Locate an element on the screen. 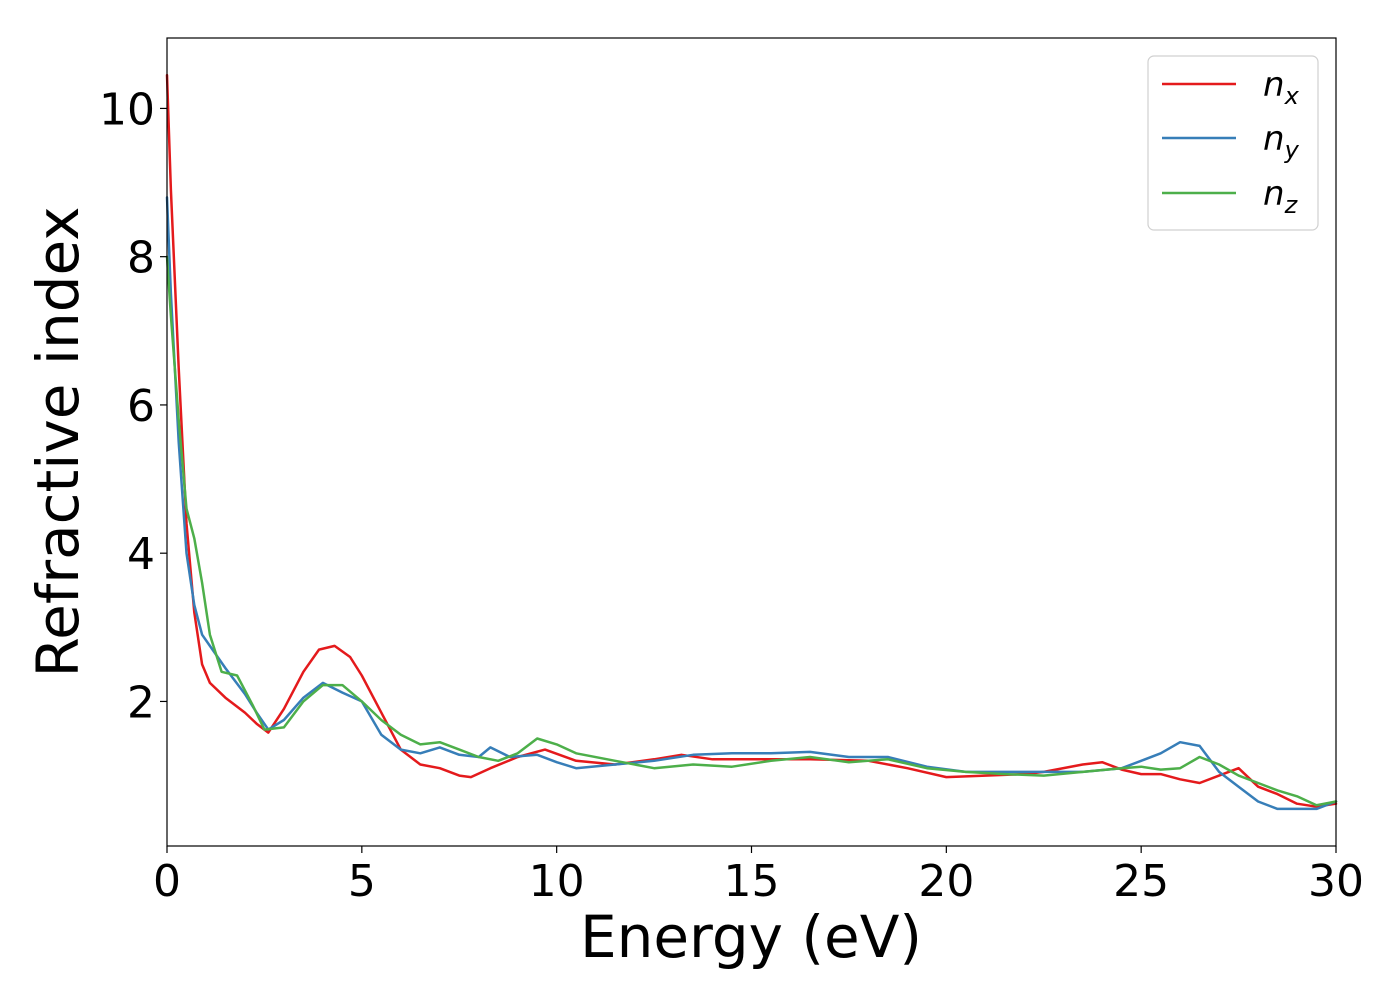  x-tick-label: 5 is located at coordinates (362, 881).